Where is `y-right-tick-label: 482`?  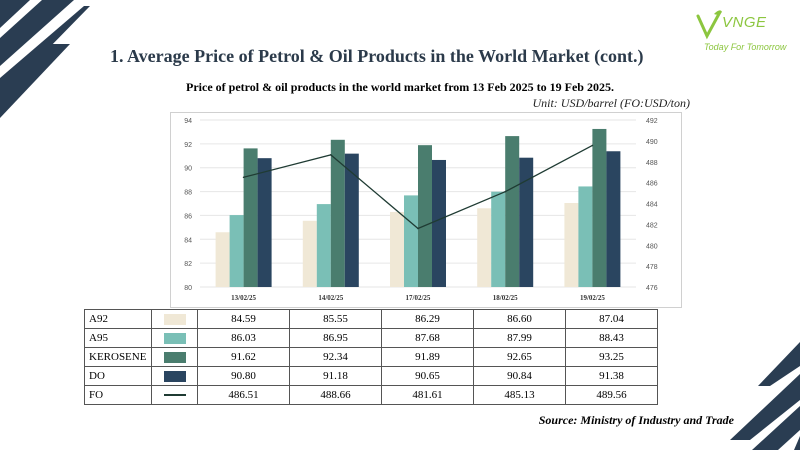 y-right-tick-label: 482 is located at coordinates (652, 225).